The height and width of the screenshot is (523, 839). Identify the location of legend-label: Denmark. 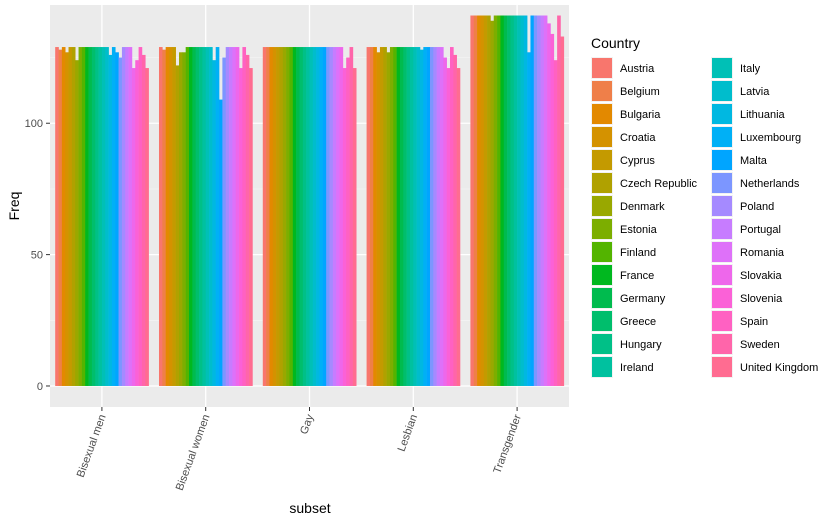
(642, 207).